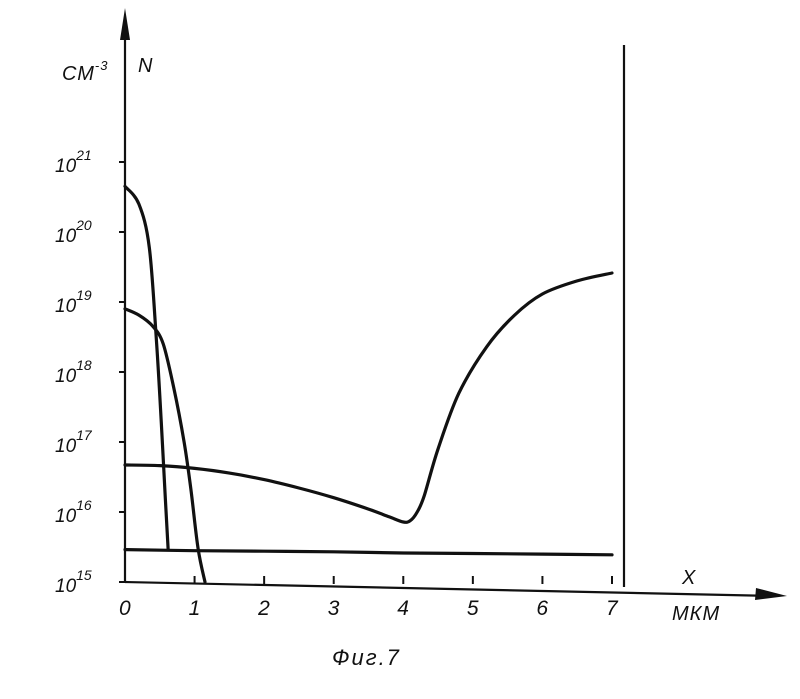  What do you see at coordinates (125, 608) in the screenshot?
I see `x-tick-label: 0` at bounding box center [125, 608].